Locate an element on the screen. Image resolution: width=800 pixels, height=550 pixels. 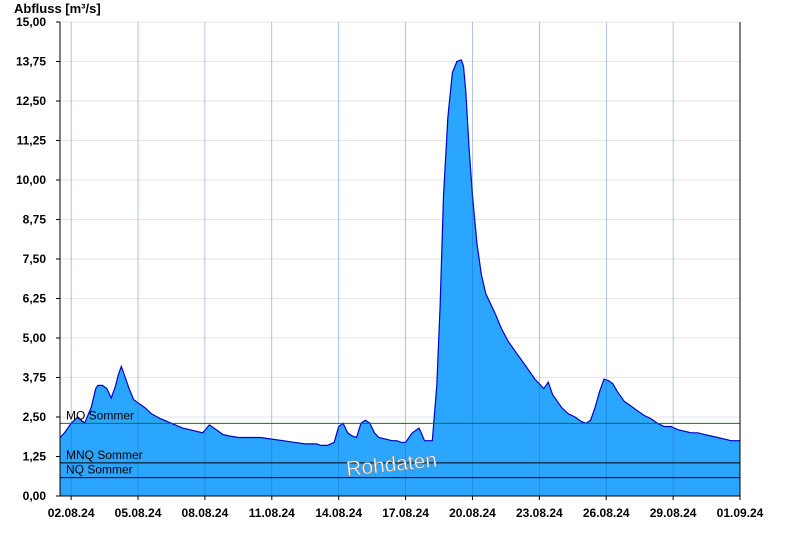
x-tick-label: 08.08.24 is located at coordinates (205, 513).